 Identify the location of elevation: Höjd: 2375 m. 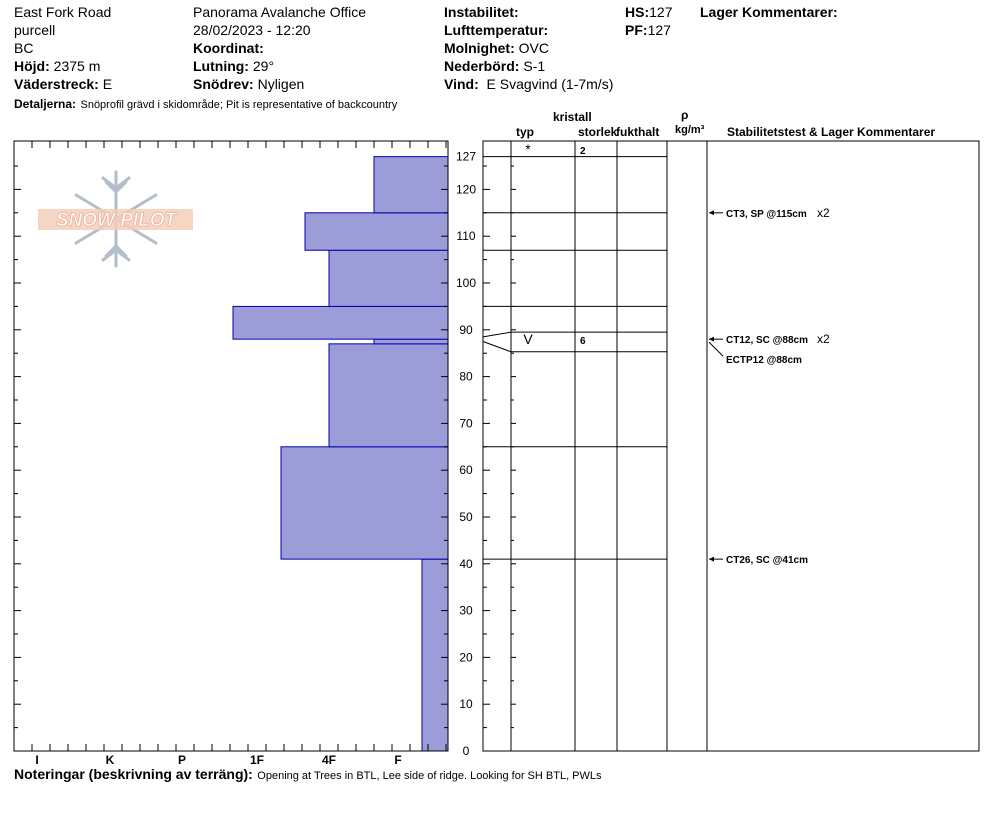
(57, 66).